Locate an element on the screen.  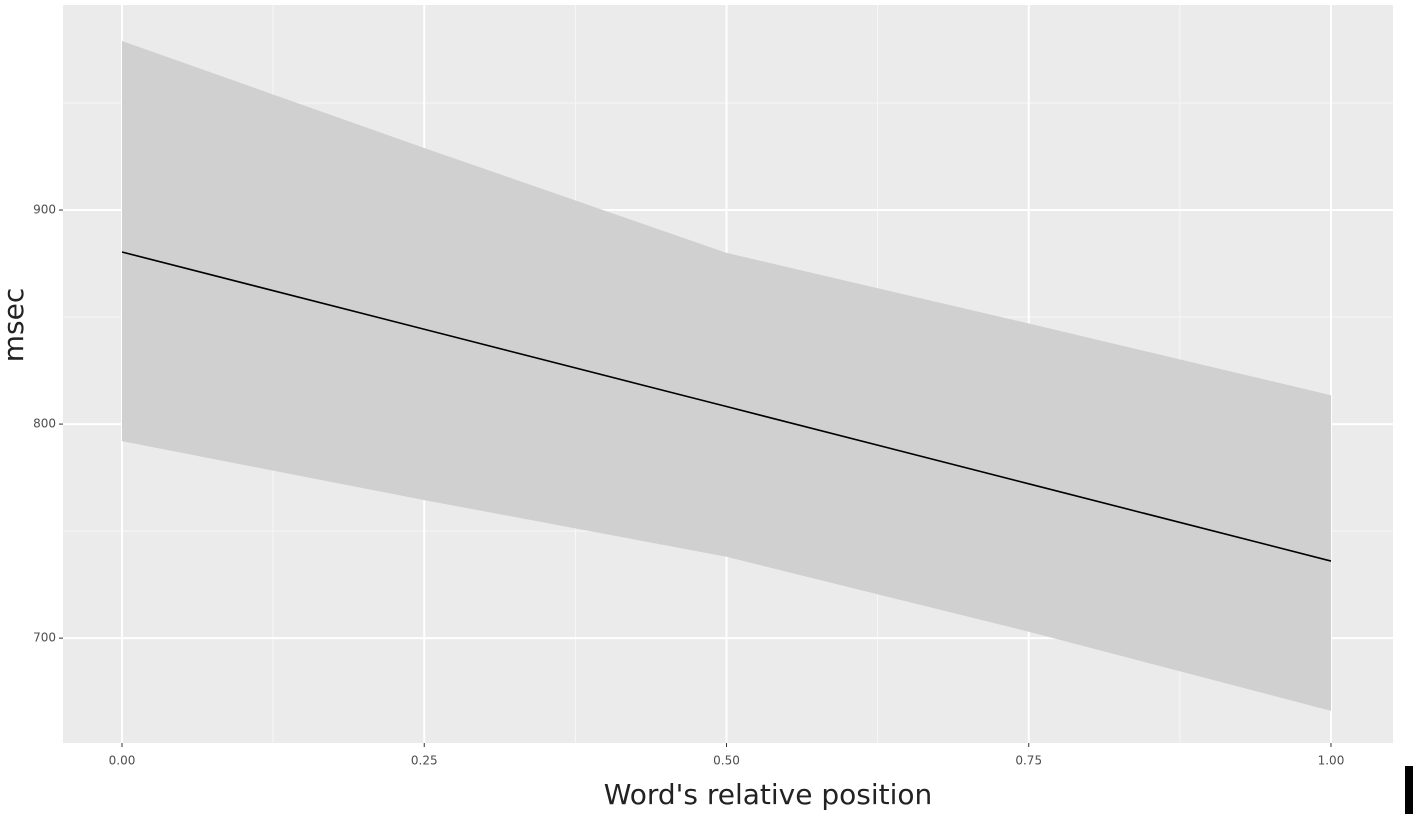
y-tick-label: 900 is located at coordinates (44, 210).